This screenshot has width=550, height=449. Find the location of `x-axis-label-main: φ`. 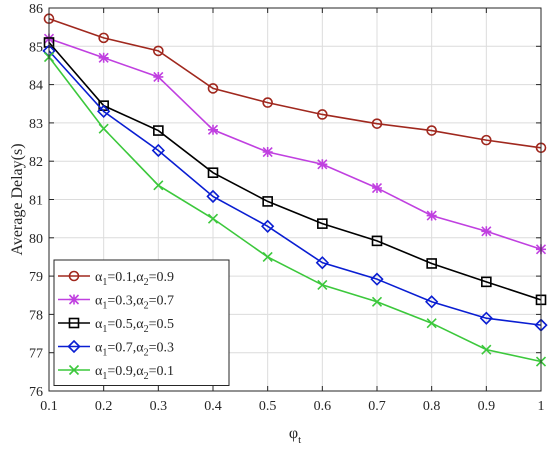

x-axis-label-main: φ is located at coordinates (293, 433).